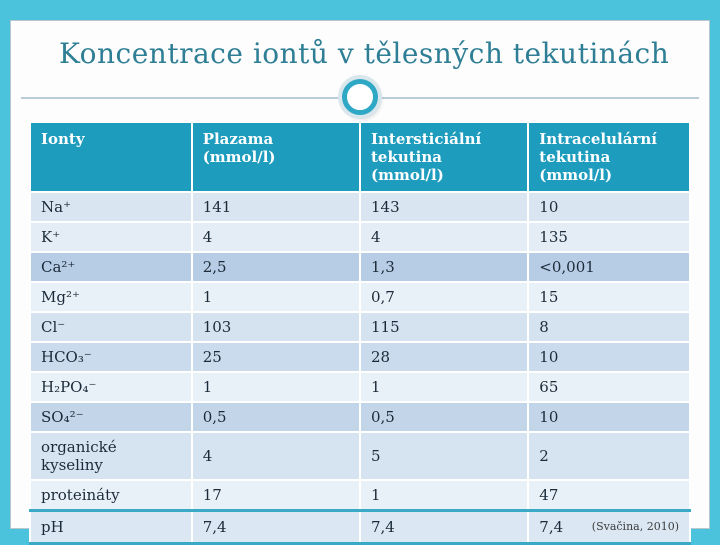 This screenshot has height=545, width=720. I want to click on value-cell: 7,4 (Svačina, 2010), so click(609, 527).